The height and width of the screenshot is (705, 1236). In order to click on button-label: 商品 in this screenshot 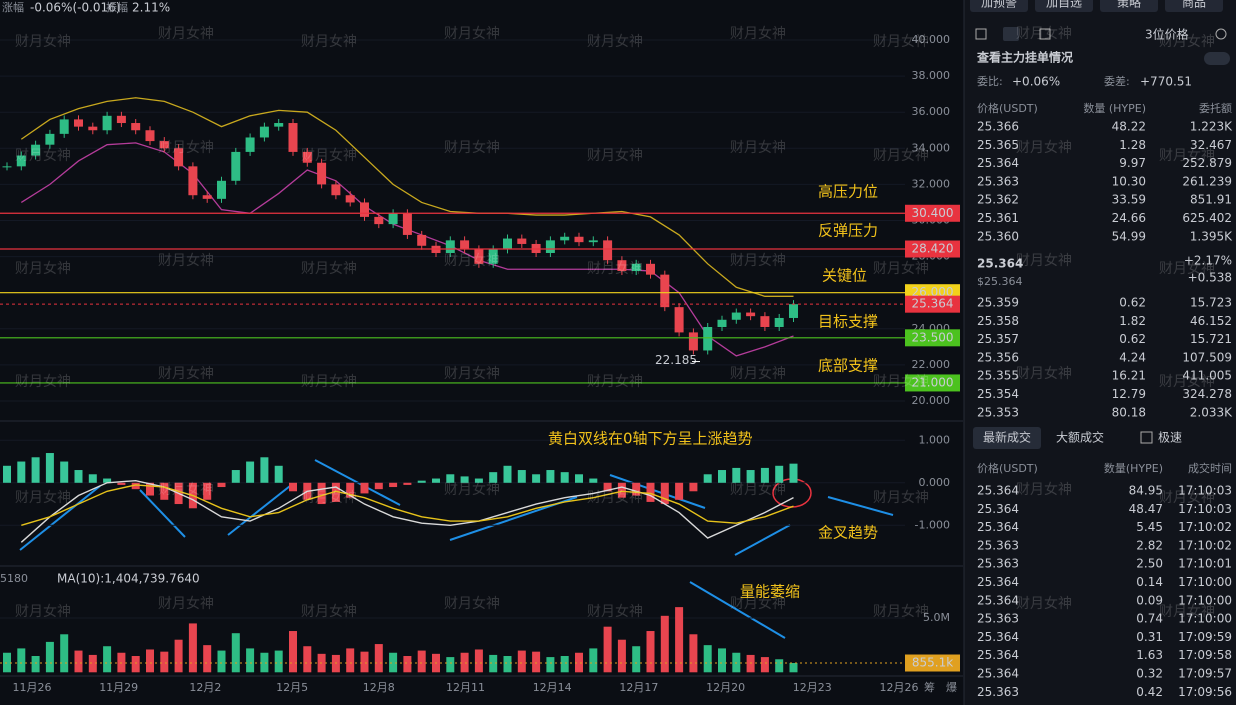, I will do `click(1194, 5)`.